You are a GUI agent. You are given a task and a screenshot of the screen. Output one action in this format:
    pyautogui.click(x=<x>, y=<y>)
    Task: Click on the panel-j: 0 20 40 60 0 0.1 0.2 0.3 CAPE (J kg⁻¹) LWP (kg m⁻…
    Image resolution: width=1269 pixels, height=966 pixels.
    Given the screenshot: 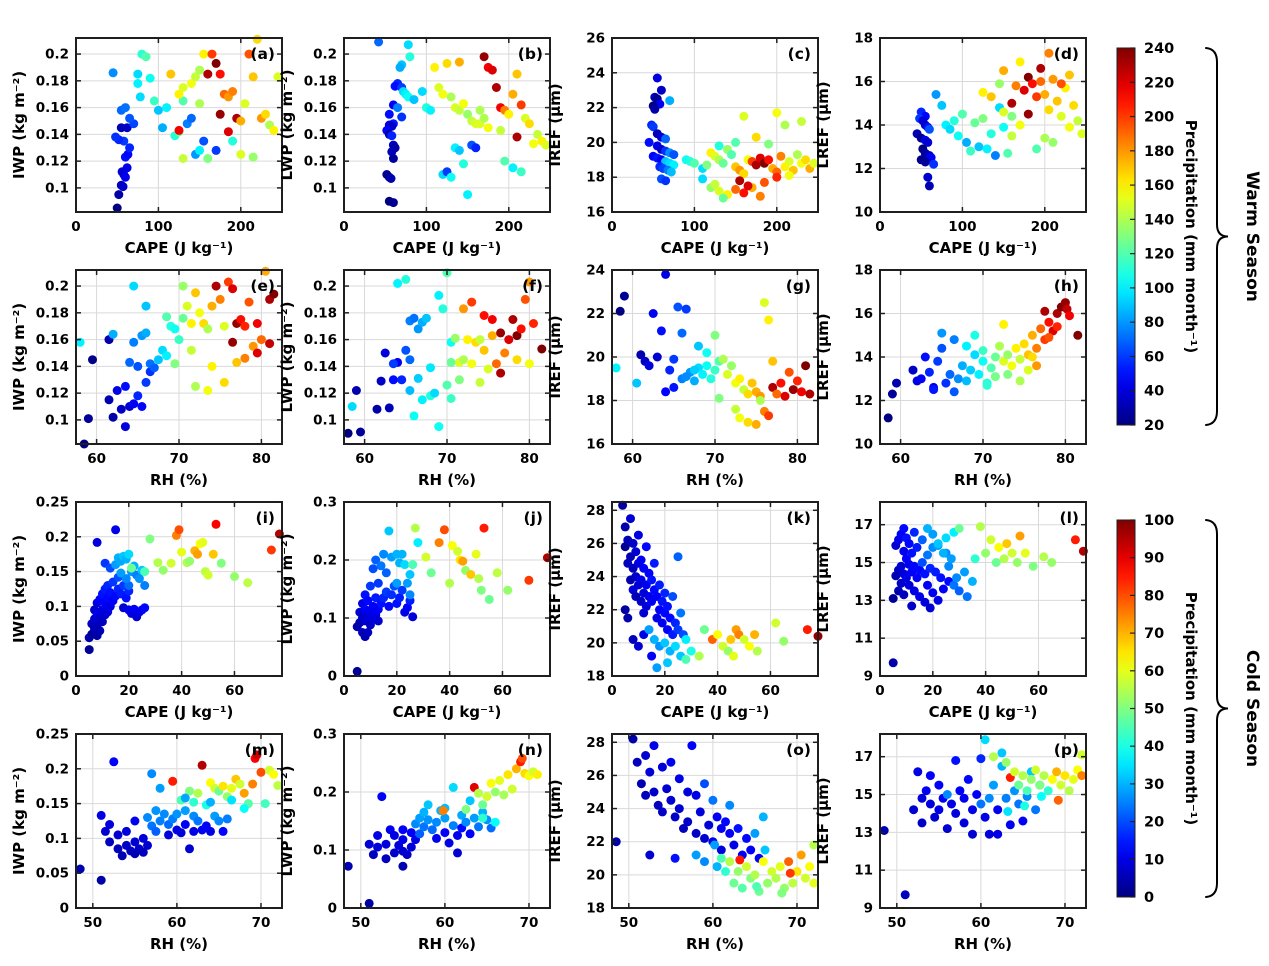 What is the action you would take?
    pyautogui.click(x=415, y=608)
    